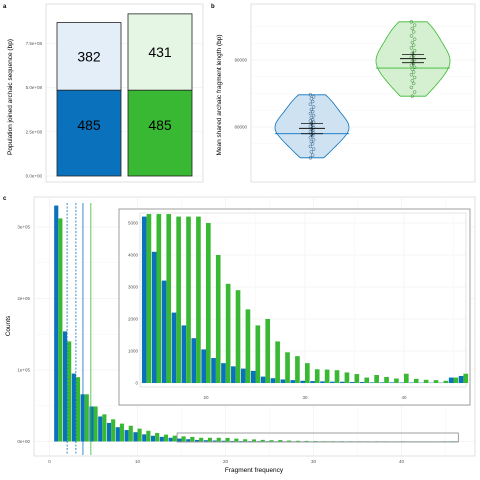 The width and height of the screenshot is (480, 480). I want to click on panel-label-c: c, so click(5, 199).